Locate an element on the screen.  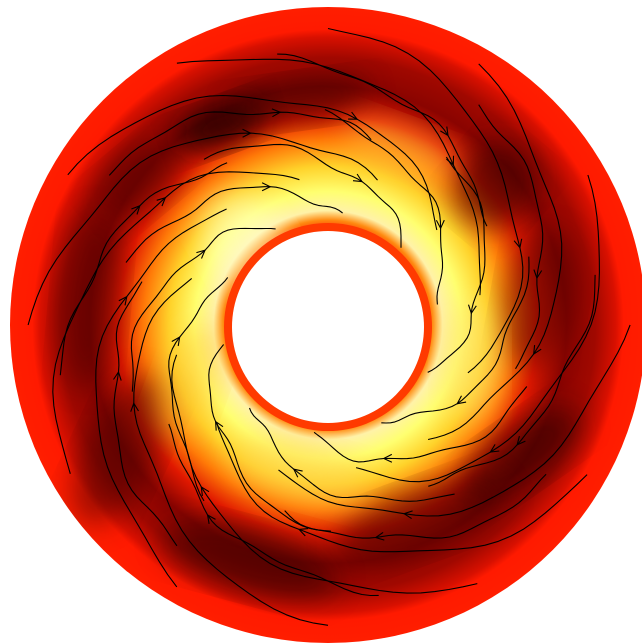
inner-rim is located at coordinates (328, 327).